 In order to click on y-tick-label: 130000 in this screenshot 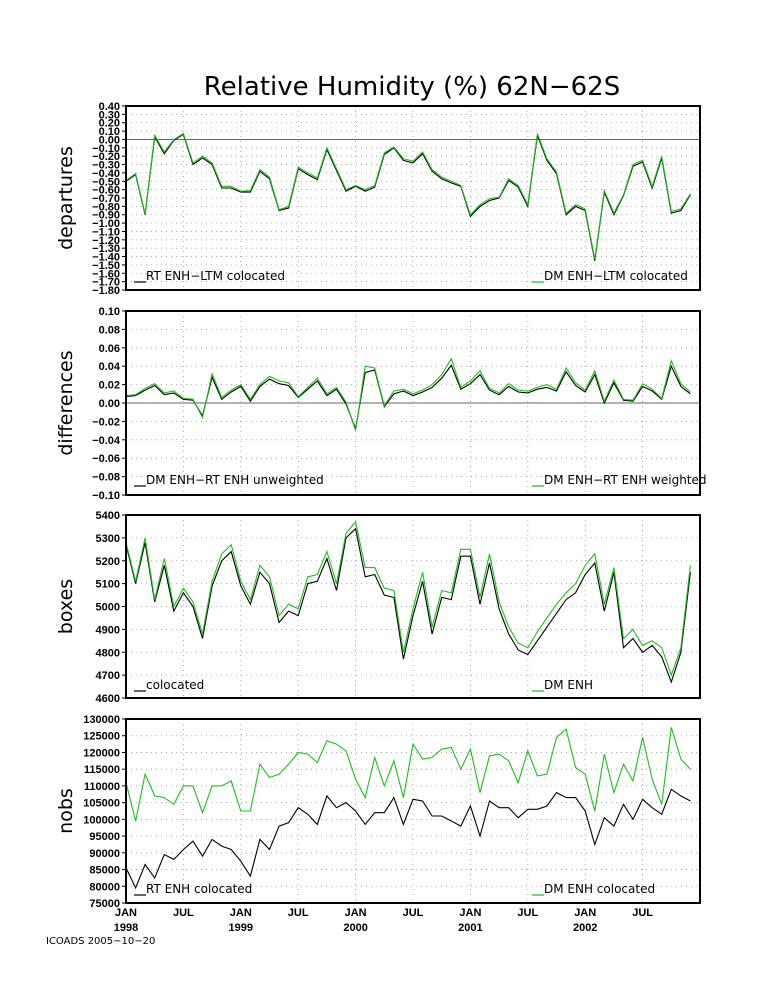, I will do `click(101, 720)`.